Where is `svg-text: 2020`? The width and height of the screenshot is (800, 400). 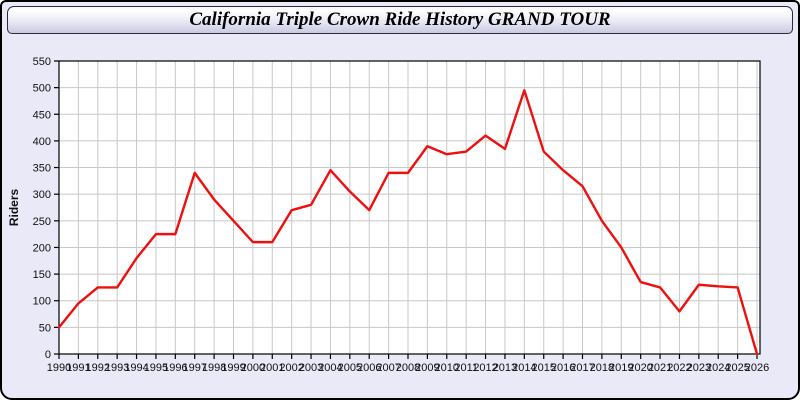
svg-text: 2020 is located at coordinates (640, 368).